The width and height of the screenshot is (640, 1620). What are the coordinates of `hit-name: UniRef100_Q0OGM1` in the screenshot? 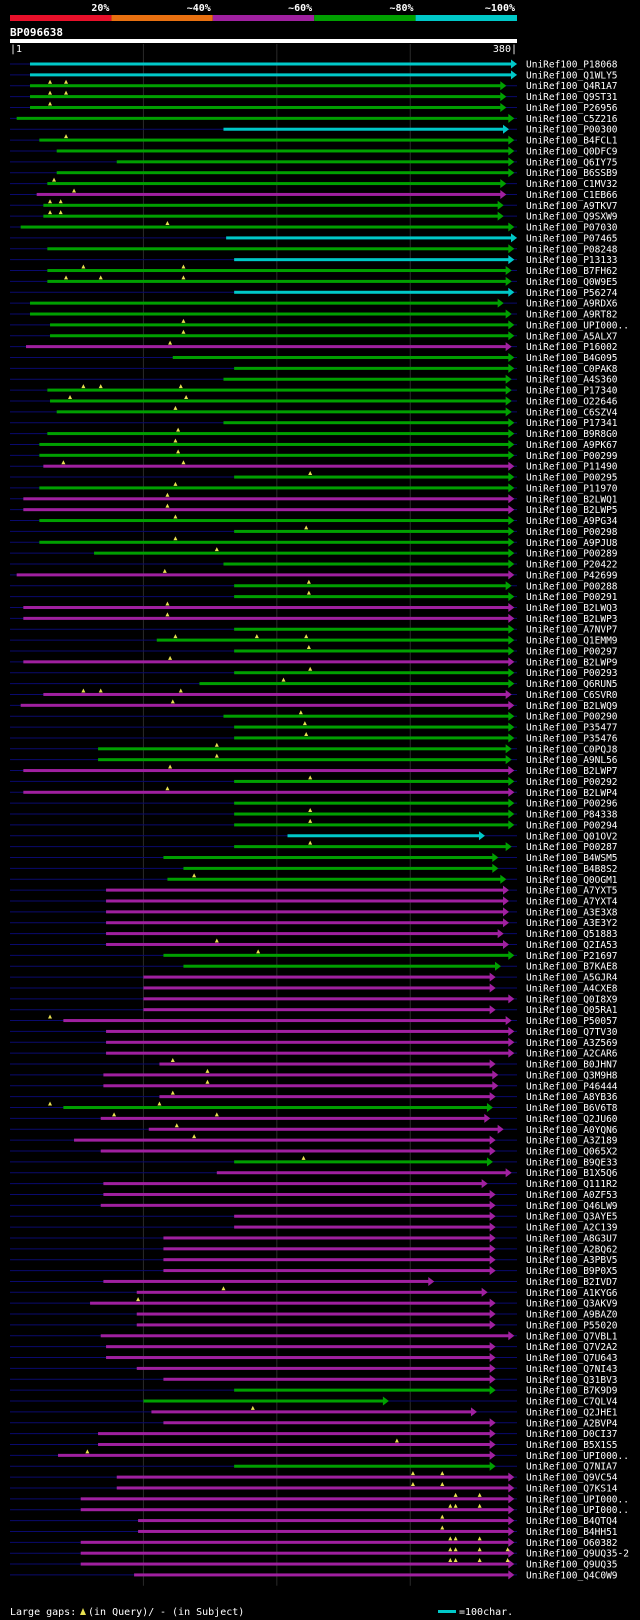 It's located at (572, 880).